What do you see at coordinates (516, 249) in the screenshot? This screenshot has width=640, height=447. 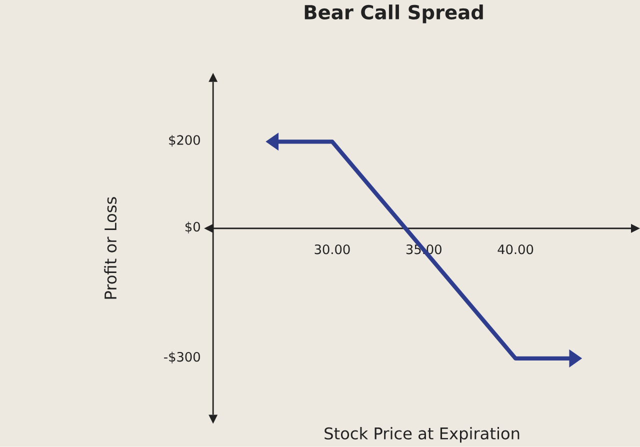 I see `x-tick-label: 40.00` at bounding box center [516, 249].